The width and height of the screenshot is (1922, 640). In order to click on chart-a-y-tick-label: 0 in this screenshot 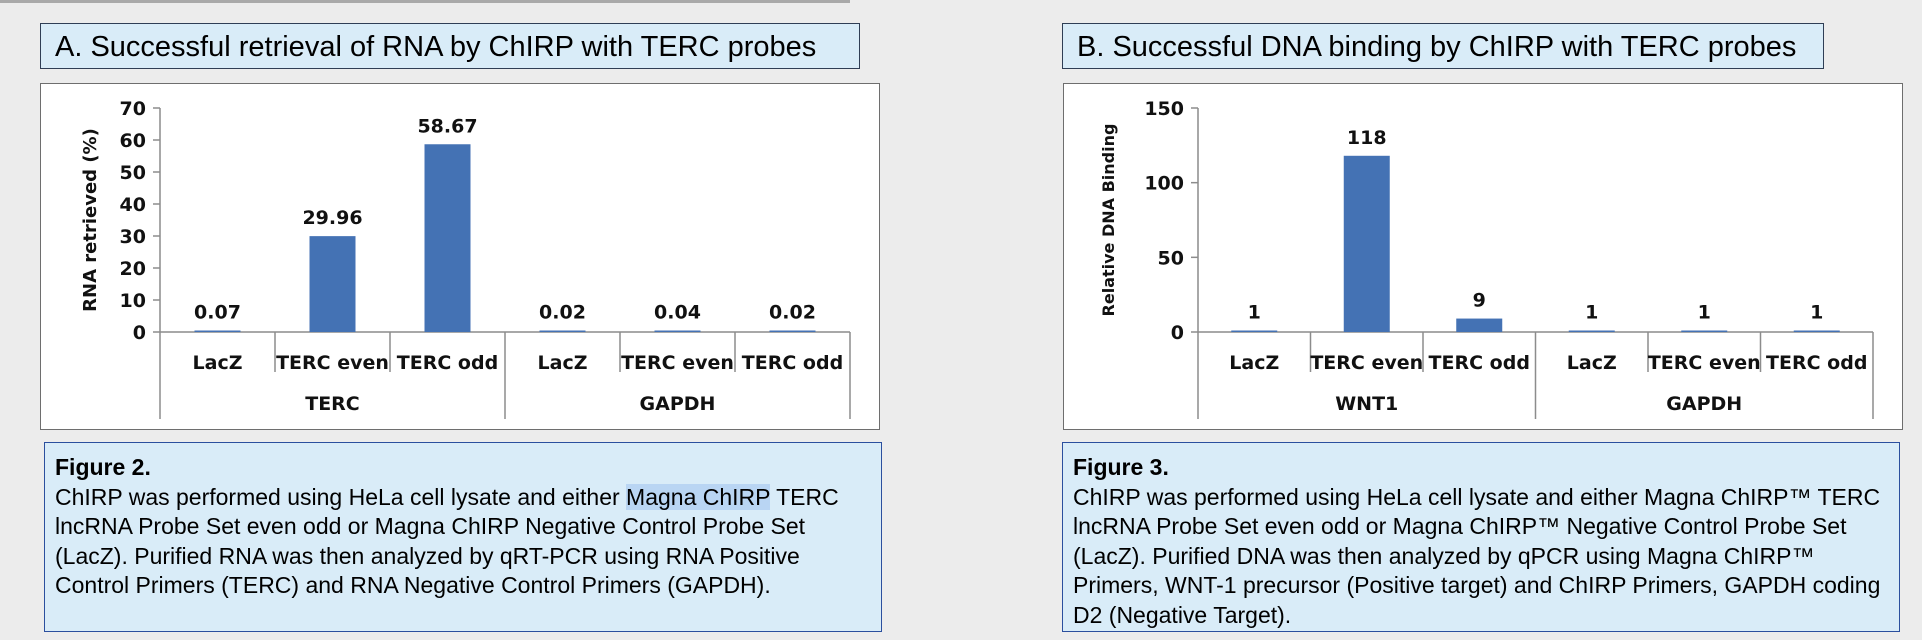, I will do `click(139, 333)`.